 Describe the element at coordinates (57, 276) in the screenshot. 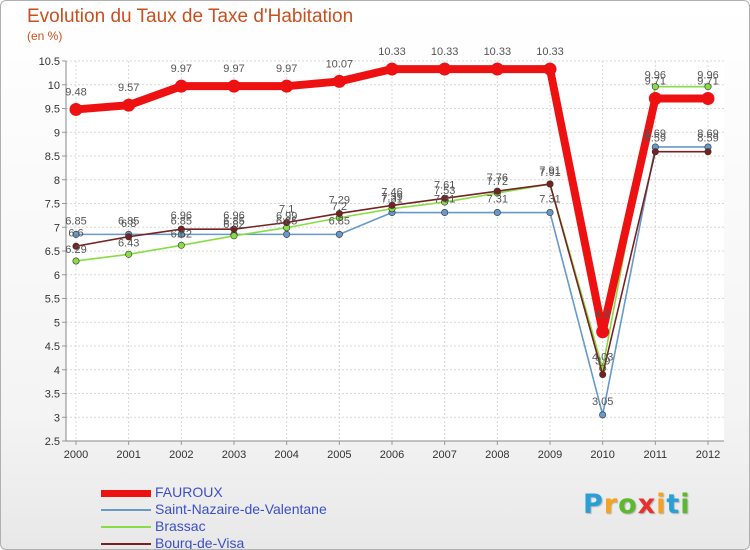

I see `y-tick-label: 6` at that location.